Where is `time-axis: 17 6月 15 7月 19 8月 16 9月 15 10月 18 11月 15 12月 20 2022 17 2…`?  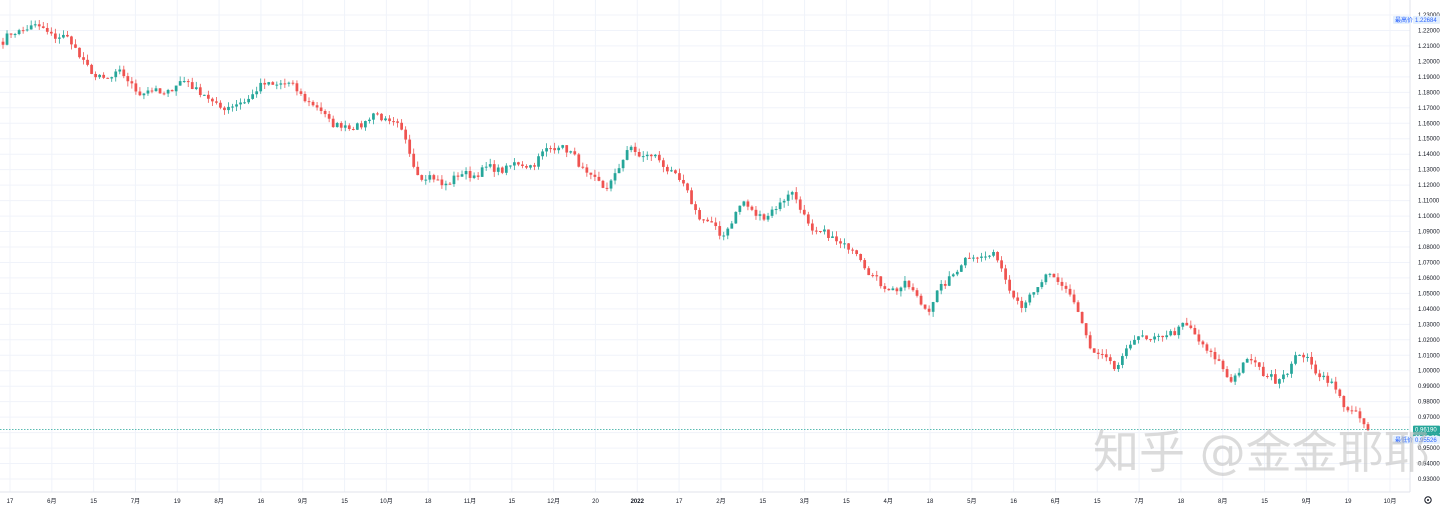 time-axis: 17 6月 15 7月 19 8月 16 9月 15 10月 18 11月 15 12月 20 2022 17 2… is located at coordinates (705, 498).